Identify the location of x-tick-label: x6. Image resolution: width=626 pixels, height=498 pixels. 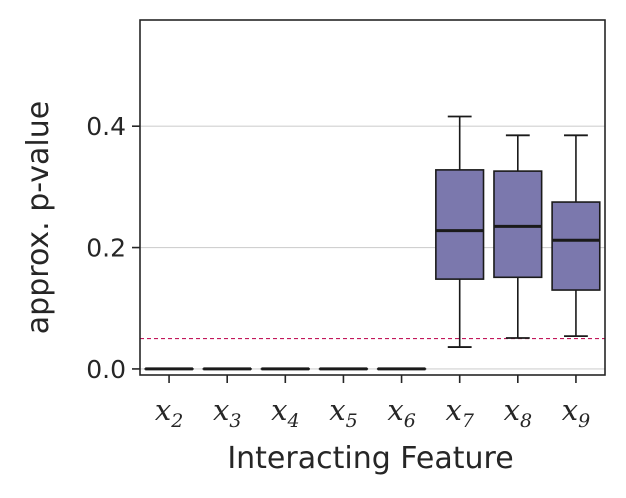
(401, 412).